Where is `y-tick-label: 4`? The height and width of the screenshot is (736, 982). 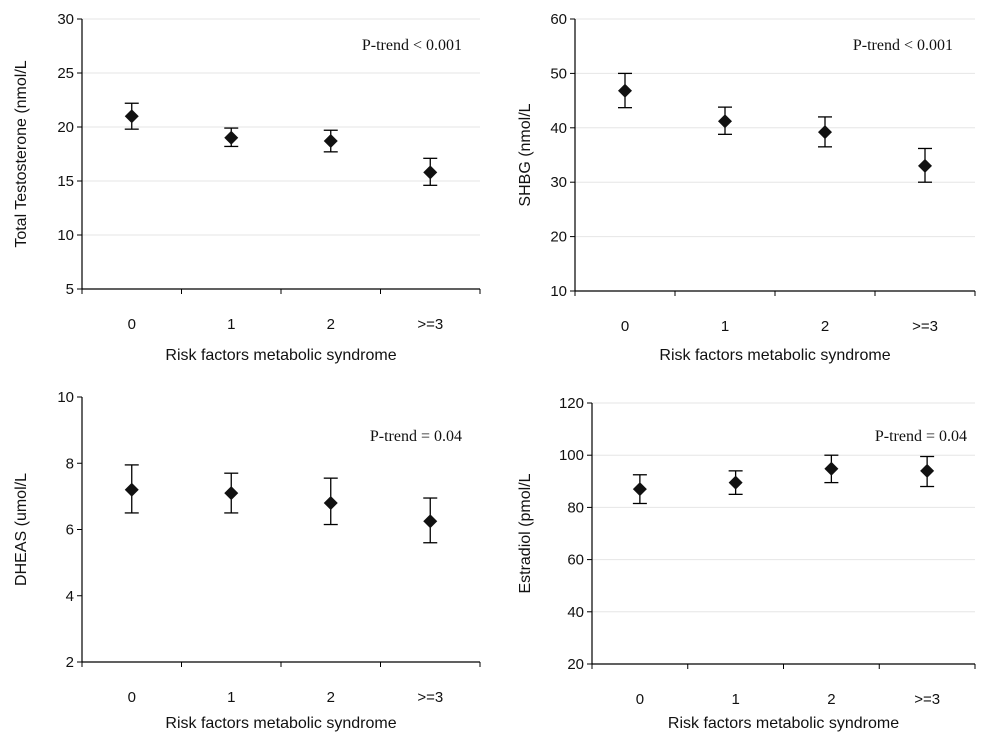 y-tick-label: 4 is located at coordinates (70, 596).